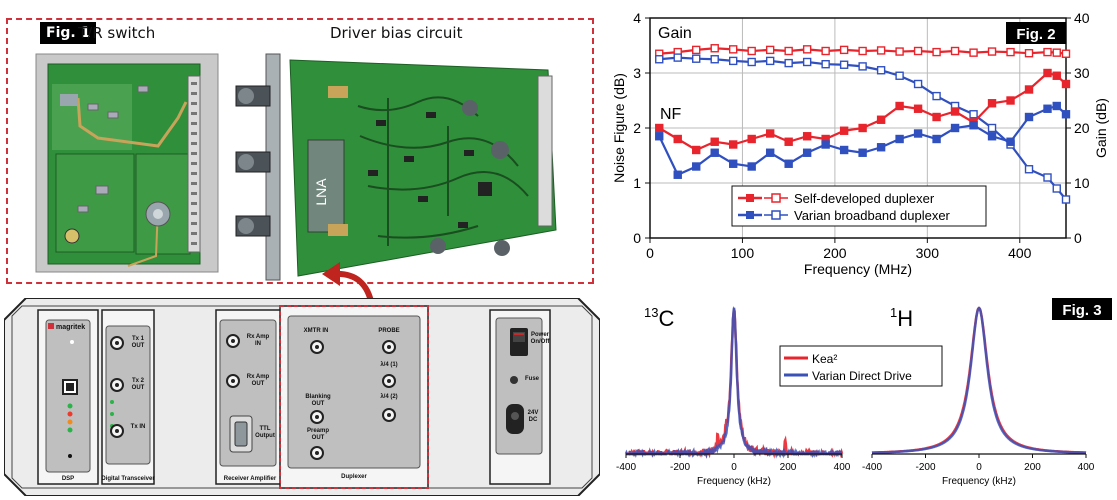 This screenshot has width=1117, height=500. I want to click on x-axis-label: Frequency (kHz), so click(734, 481).